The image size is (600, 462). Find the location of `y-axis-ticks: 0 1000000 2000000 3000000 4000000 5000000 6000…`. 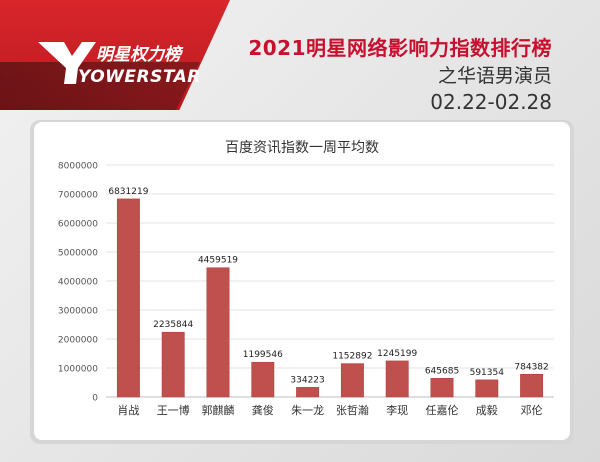

y-axis-ticks: 0 1000000 2000000 3000000 4000000 5000000 6000… is located at coordinates (78, 283).